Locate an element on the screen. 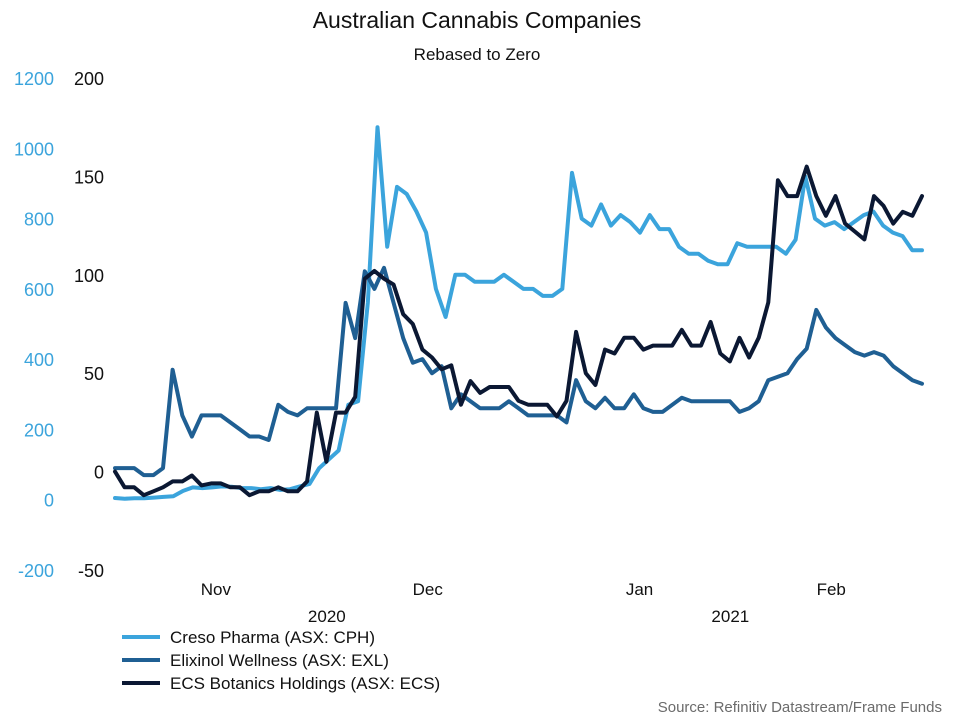  right-axis-ticks: 200 150 100 50 0 -50 is located at coordinates (89, 325).